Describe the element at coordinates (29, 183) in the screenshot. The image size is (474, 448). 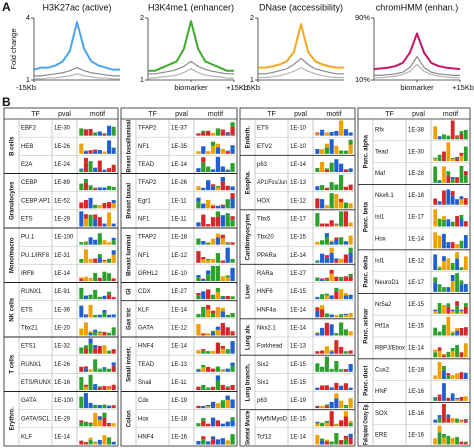
I see `tf-name: CEBP` at that location.